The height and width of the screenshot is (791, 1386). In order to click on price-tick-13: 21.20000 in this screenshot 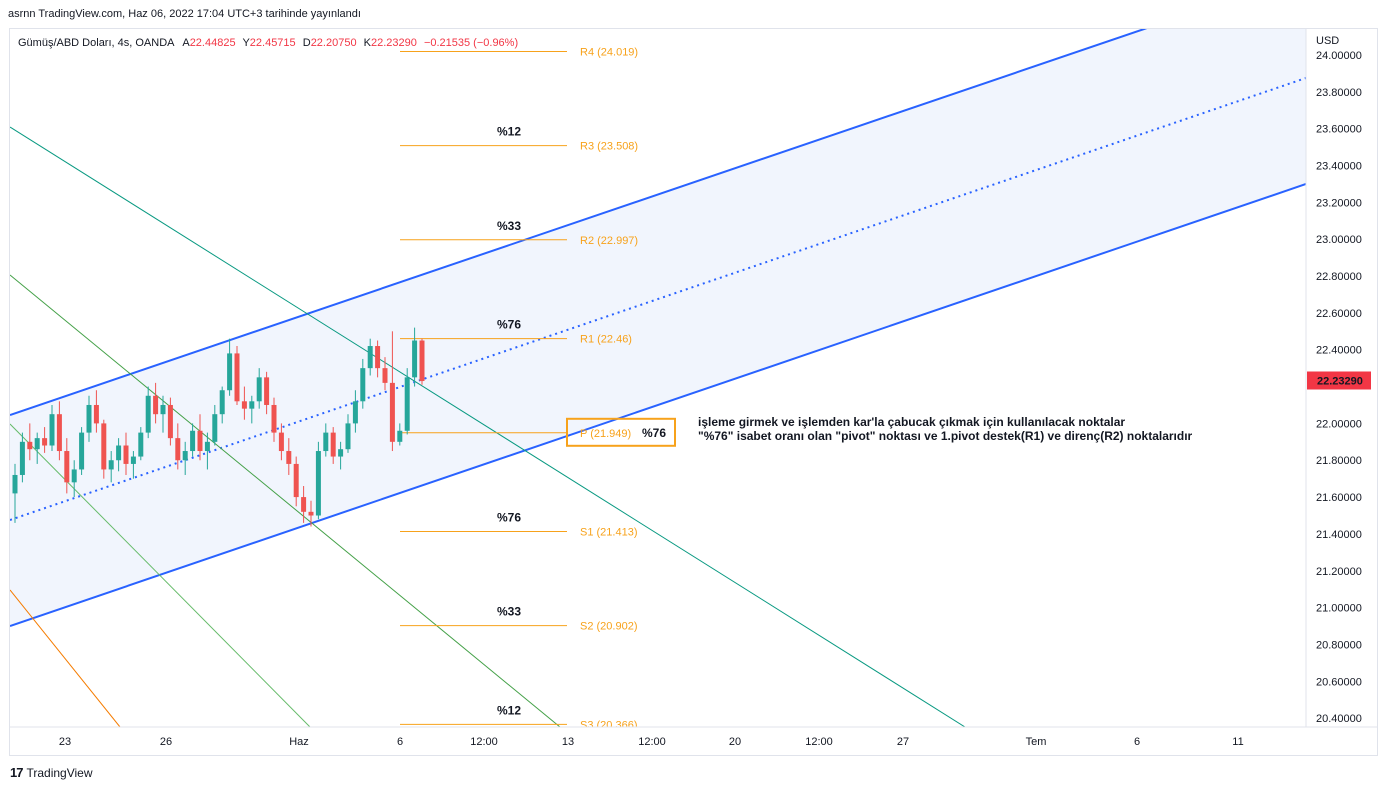, I will do `click(1339, 572)`.